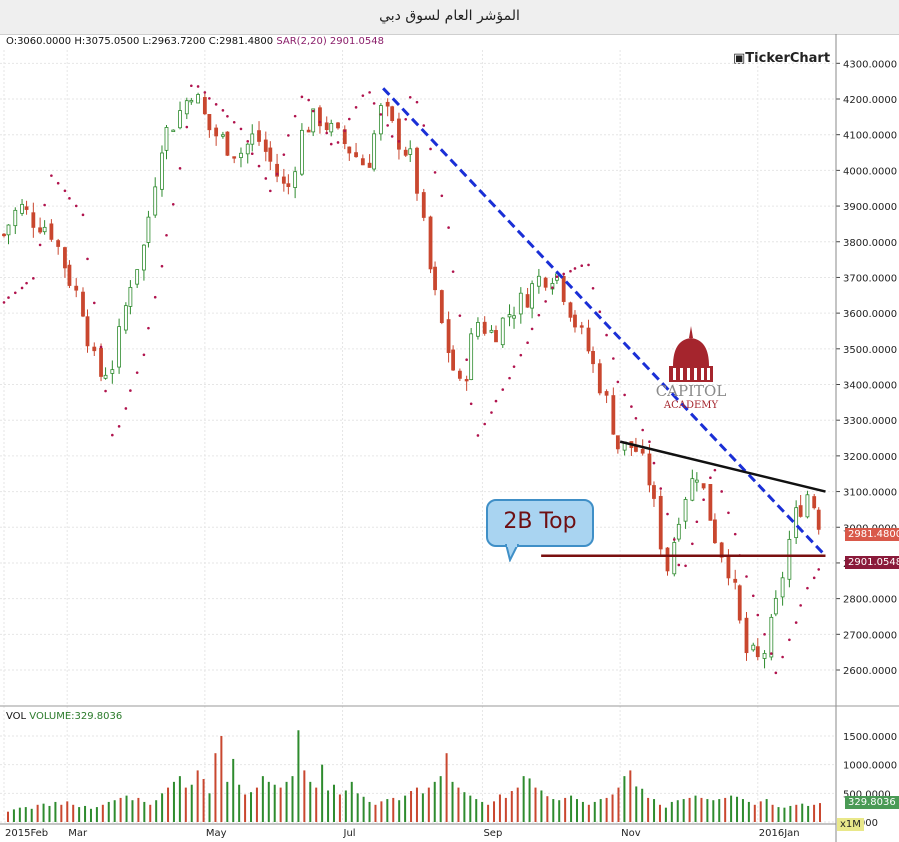 This screenshot has height=842, width=899. Describe the element at coordinates (870, 136) in the screenshot. I see `y-tick-label: 4100.0000` at that location.